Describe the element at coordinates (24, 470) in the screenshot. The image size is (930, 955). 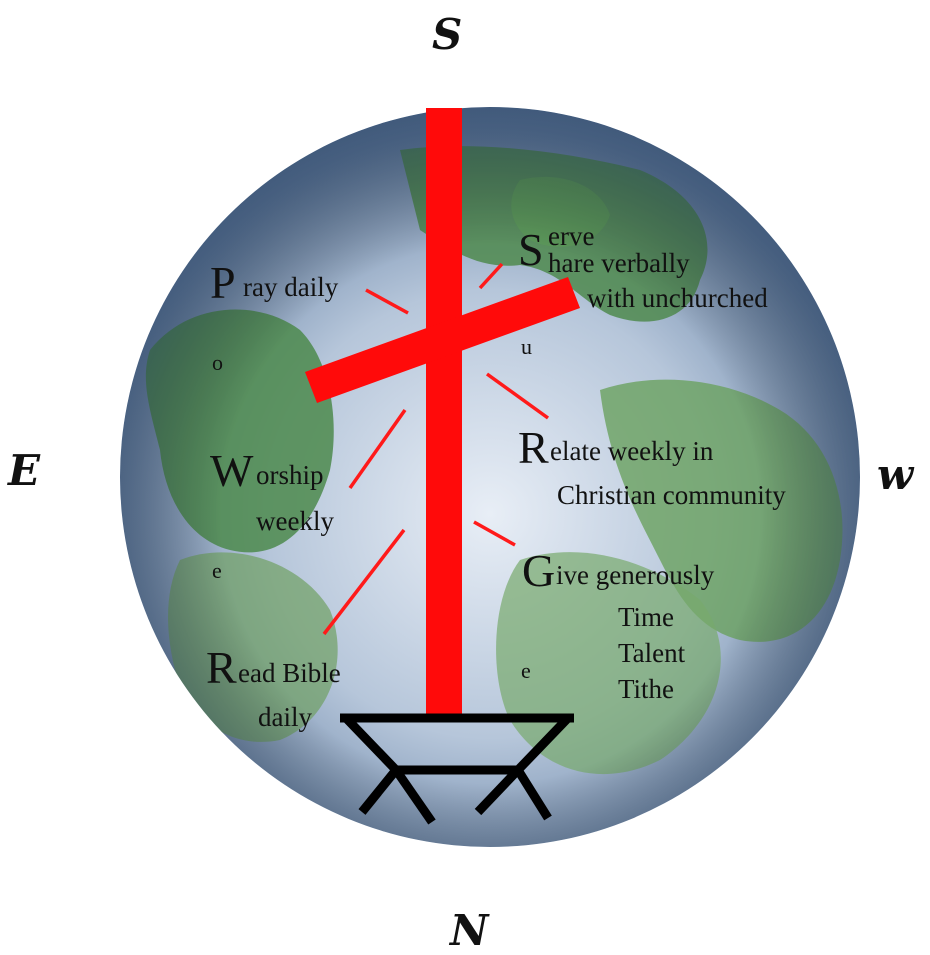
I see `compass-left: E` at that location.